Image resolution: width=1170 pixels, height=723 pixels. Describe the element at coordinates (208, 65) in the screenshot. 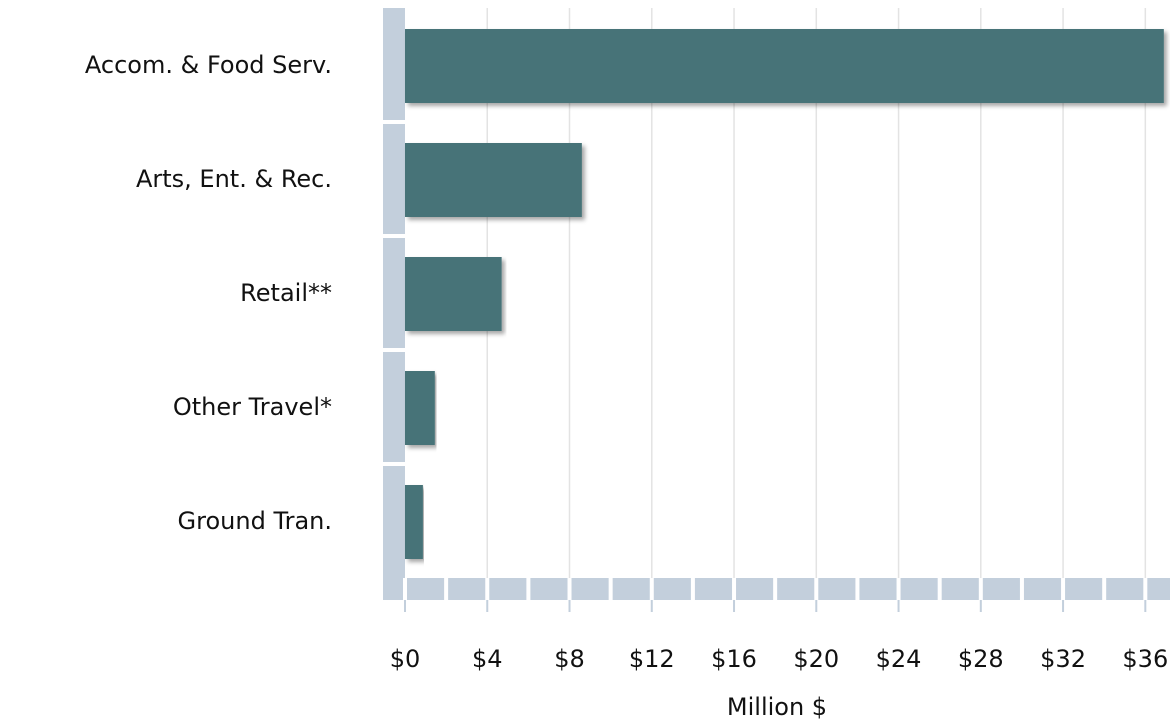

I see `y-tick-label: Accom. & Food Serv.` at that location.